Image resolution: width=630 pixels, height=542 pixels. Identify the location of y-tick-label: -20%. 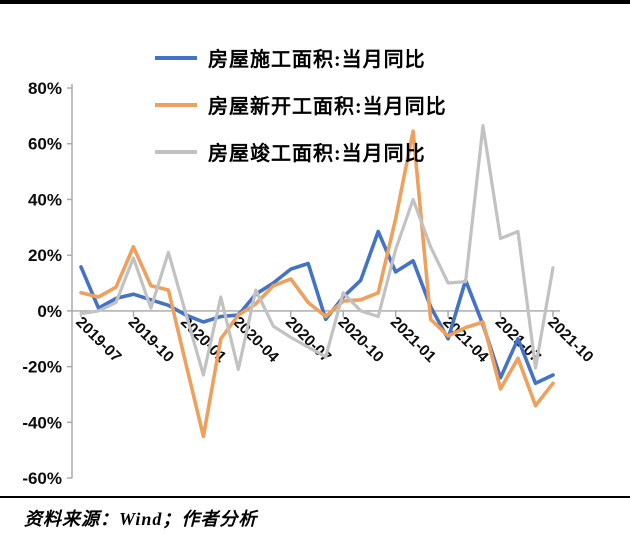
(42, 367).